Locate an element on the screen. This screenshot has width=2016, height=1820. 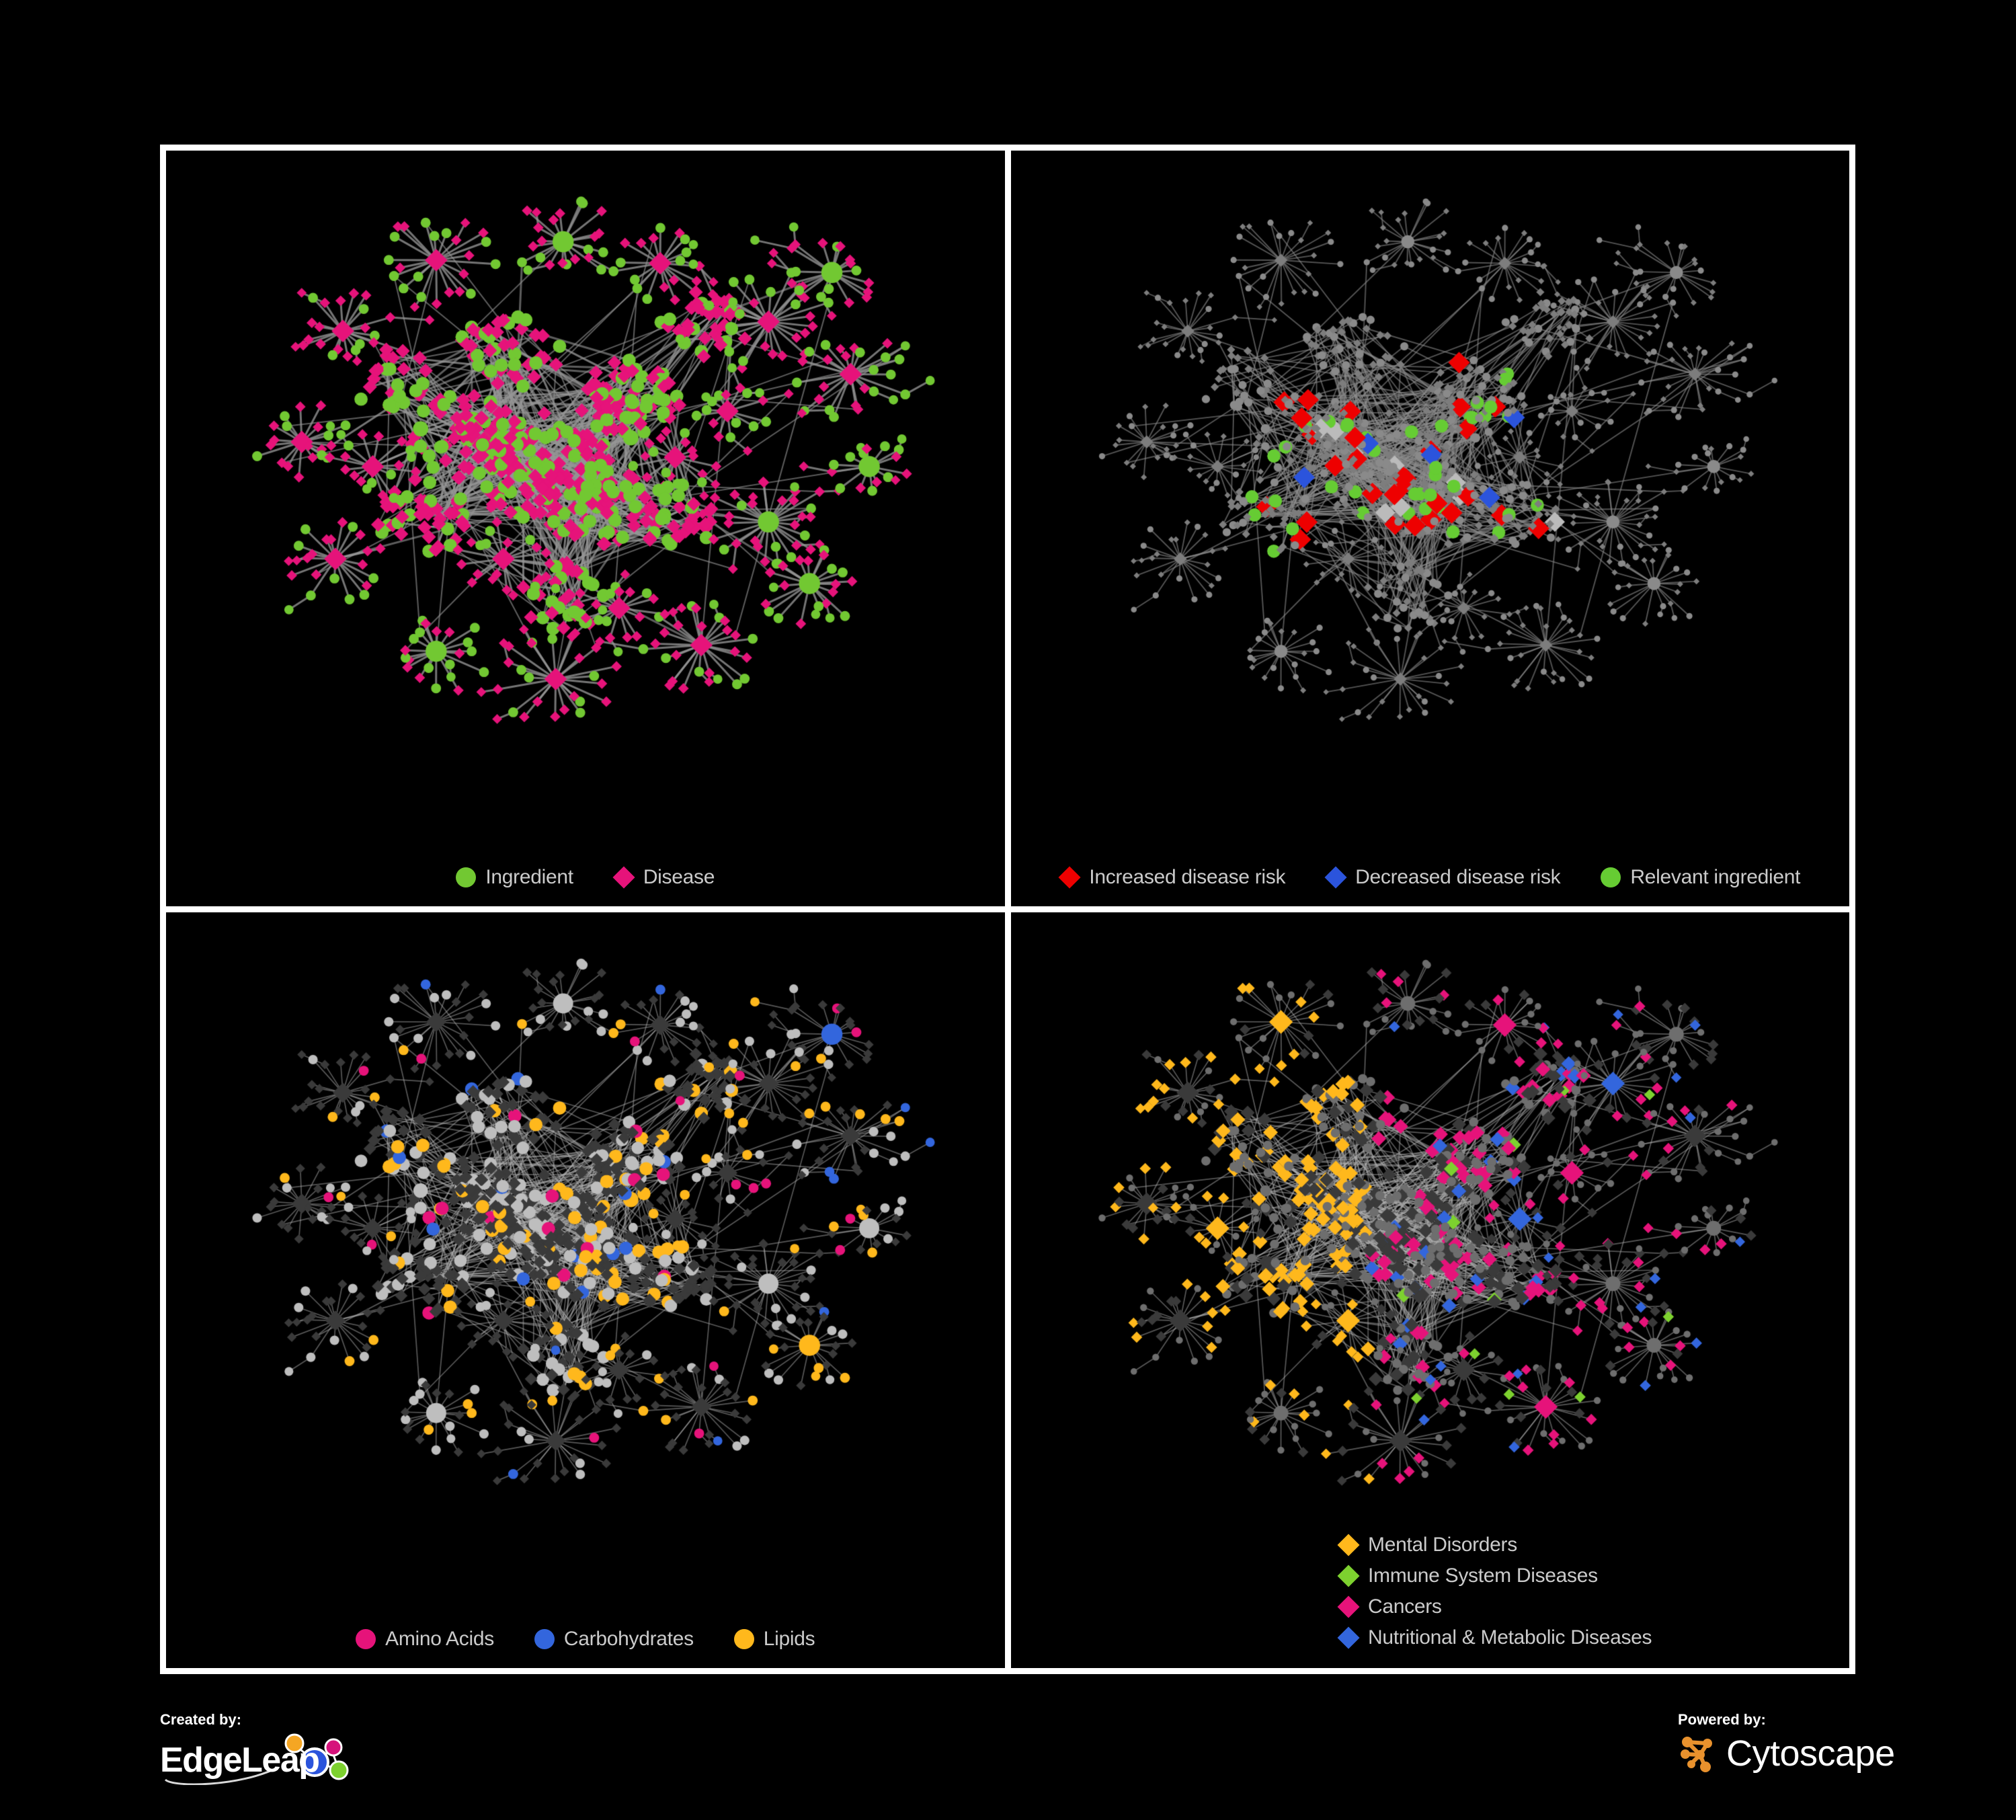
legend-label-relevant-ingredient: Relevant ingredient is located at coordinates (1715, 877).